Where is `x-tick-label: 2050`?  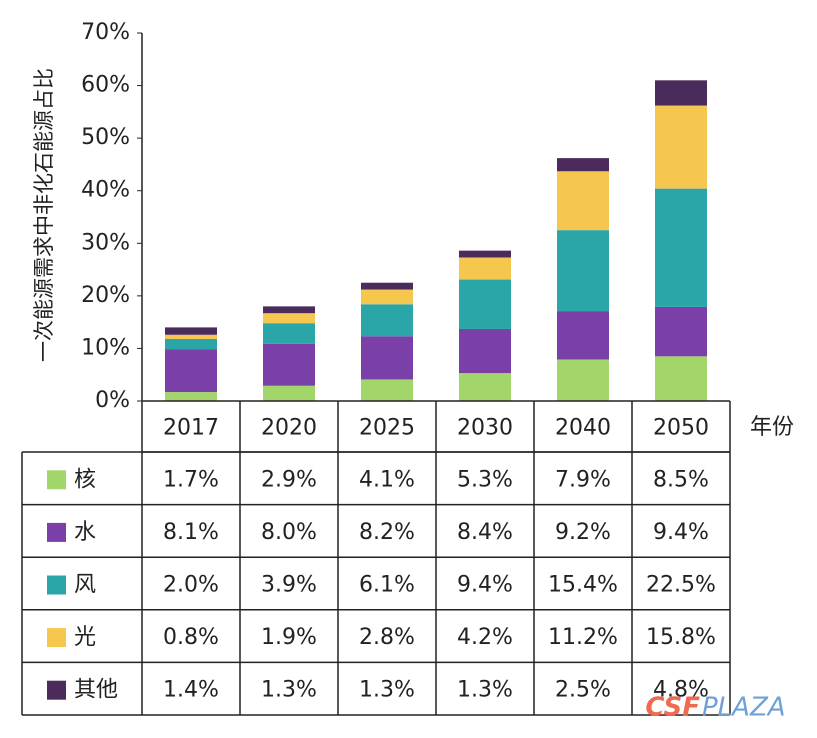 x-tick-label: 2050 is located at coordinates (681, 428).